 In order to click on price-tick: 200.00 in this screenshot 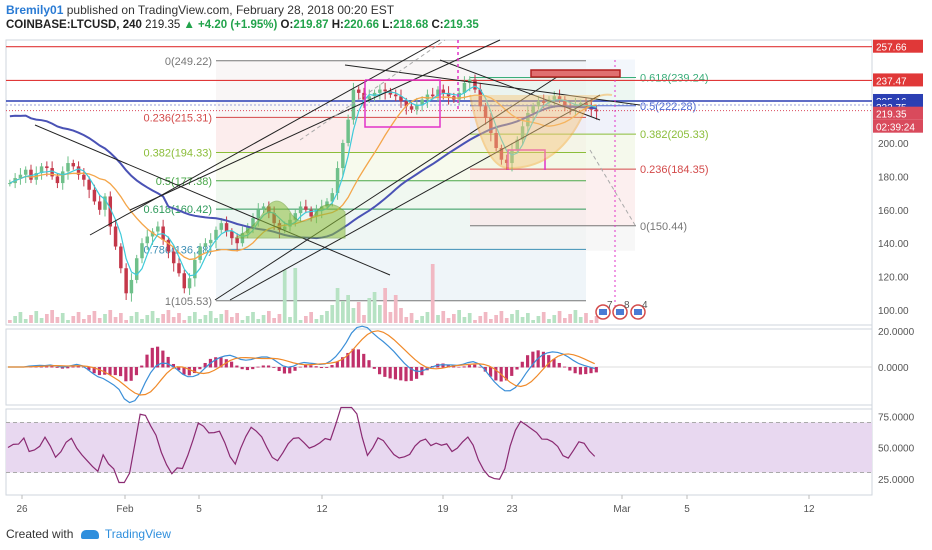, I will do `click(893, 144)`.